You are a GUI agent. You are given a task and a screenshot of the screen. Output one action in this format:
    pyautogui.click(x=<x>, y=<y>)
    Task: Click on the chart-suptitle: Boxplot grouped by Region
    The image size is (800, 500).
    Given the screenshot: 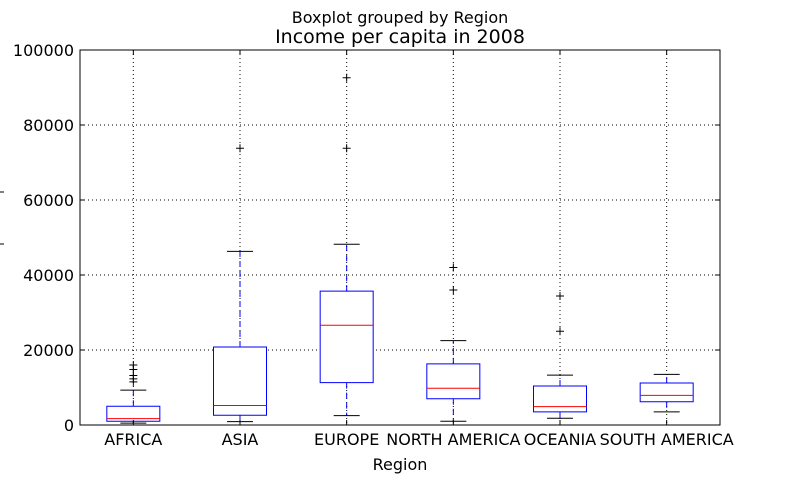 What is the action you would take?
    pyautogui.click(x=400, y=17)
    